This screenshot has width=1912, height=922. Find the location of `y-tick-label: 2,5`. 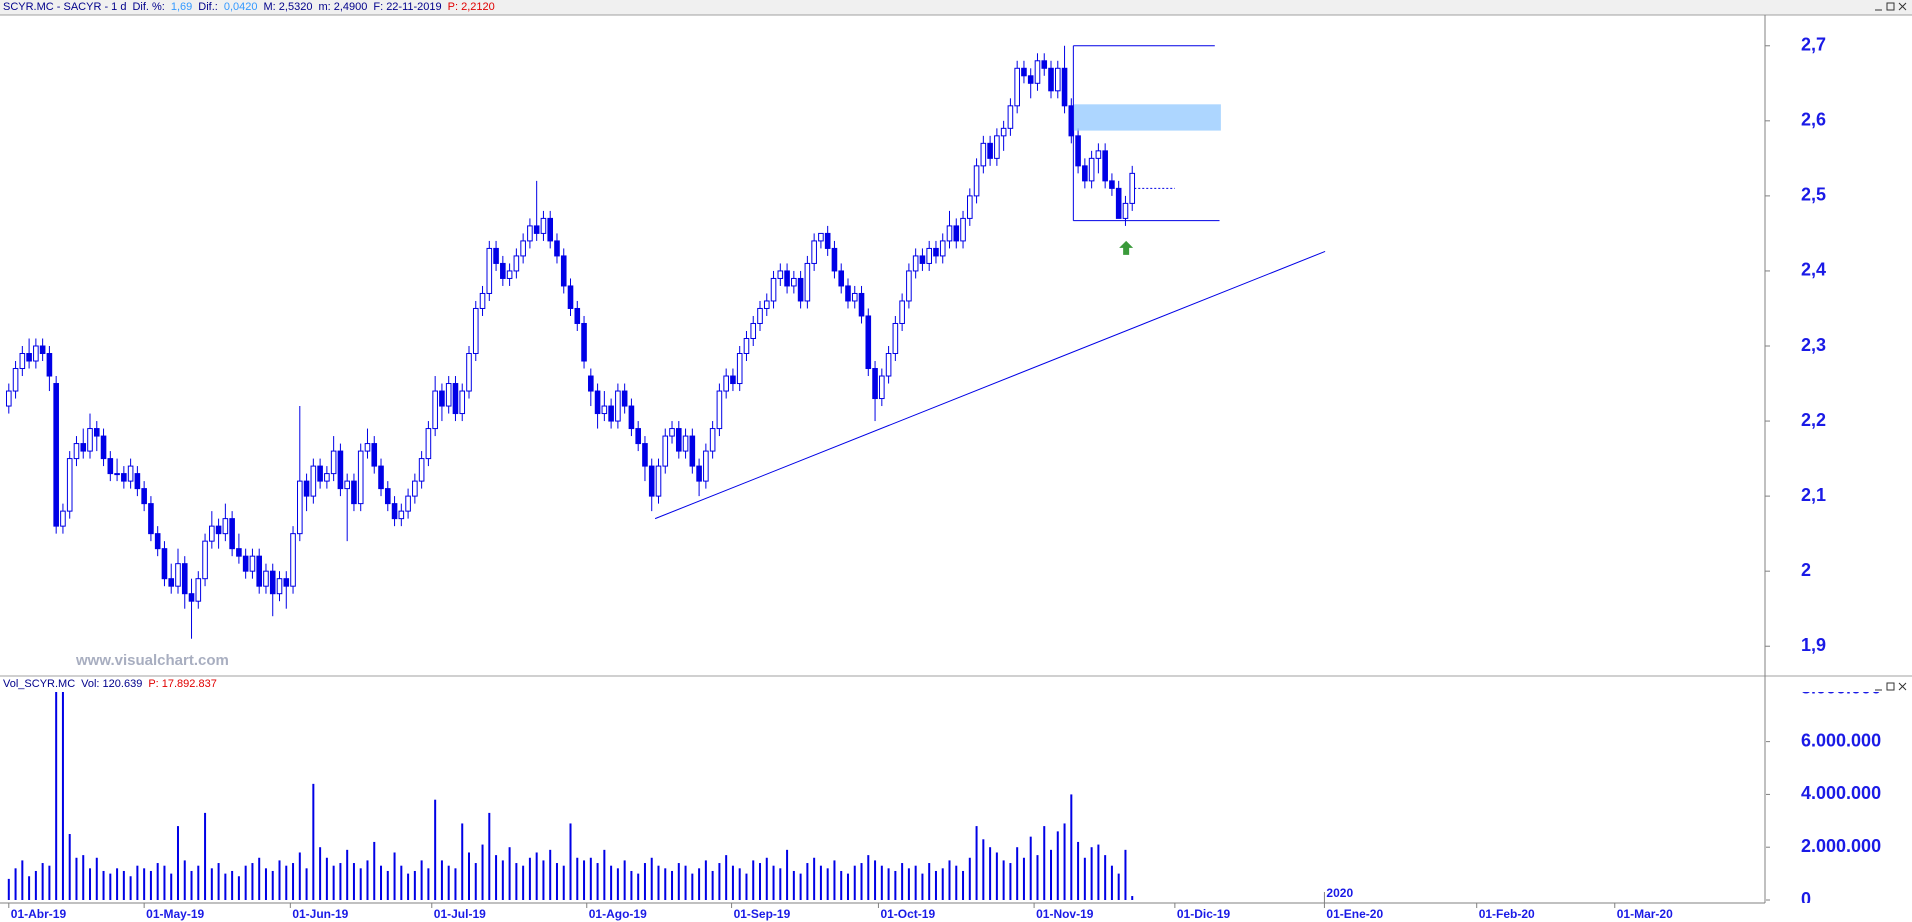

y-tick-label: 2,5 is located at coordinates (1813, 195).